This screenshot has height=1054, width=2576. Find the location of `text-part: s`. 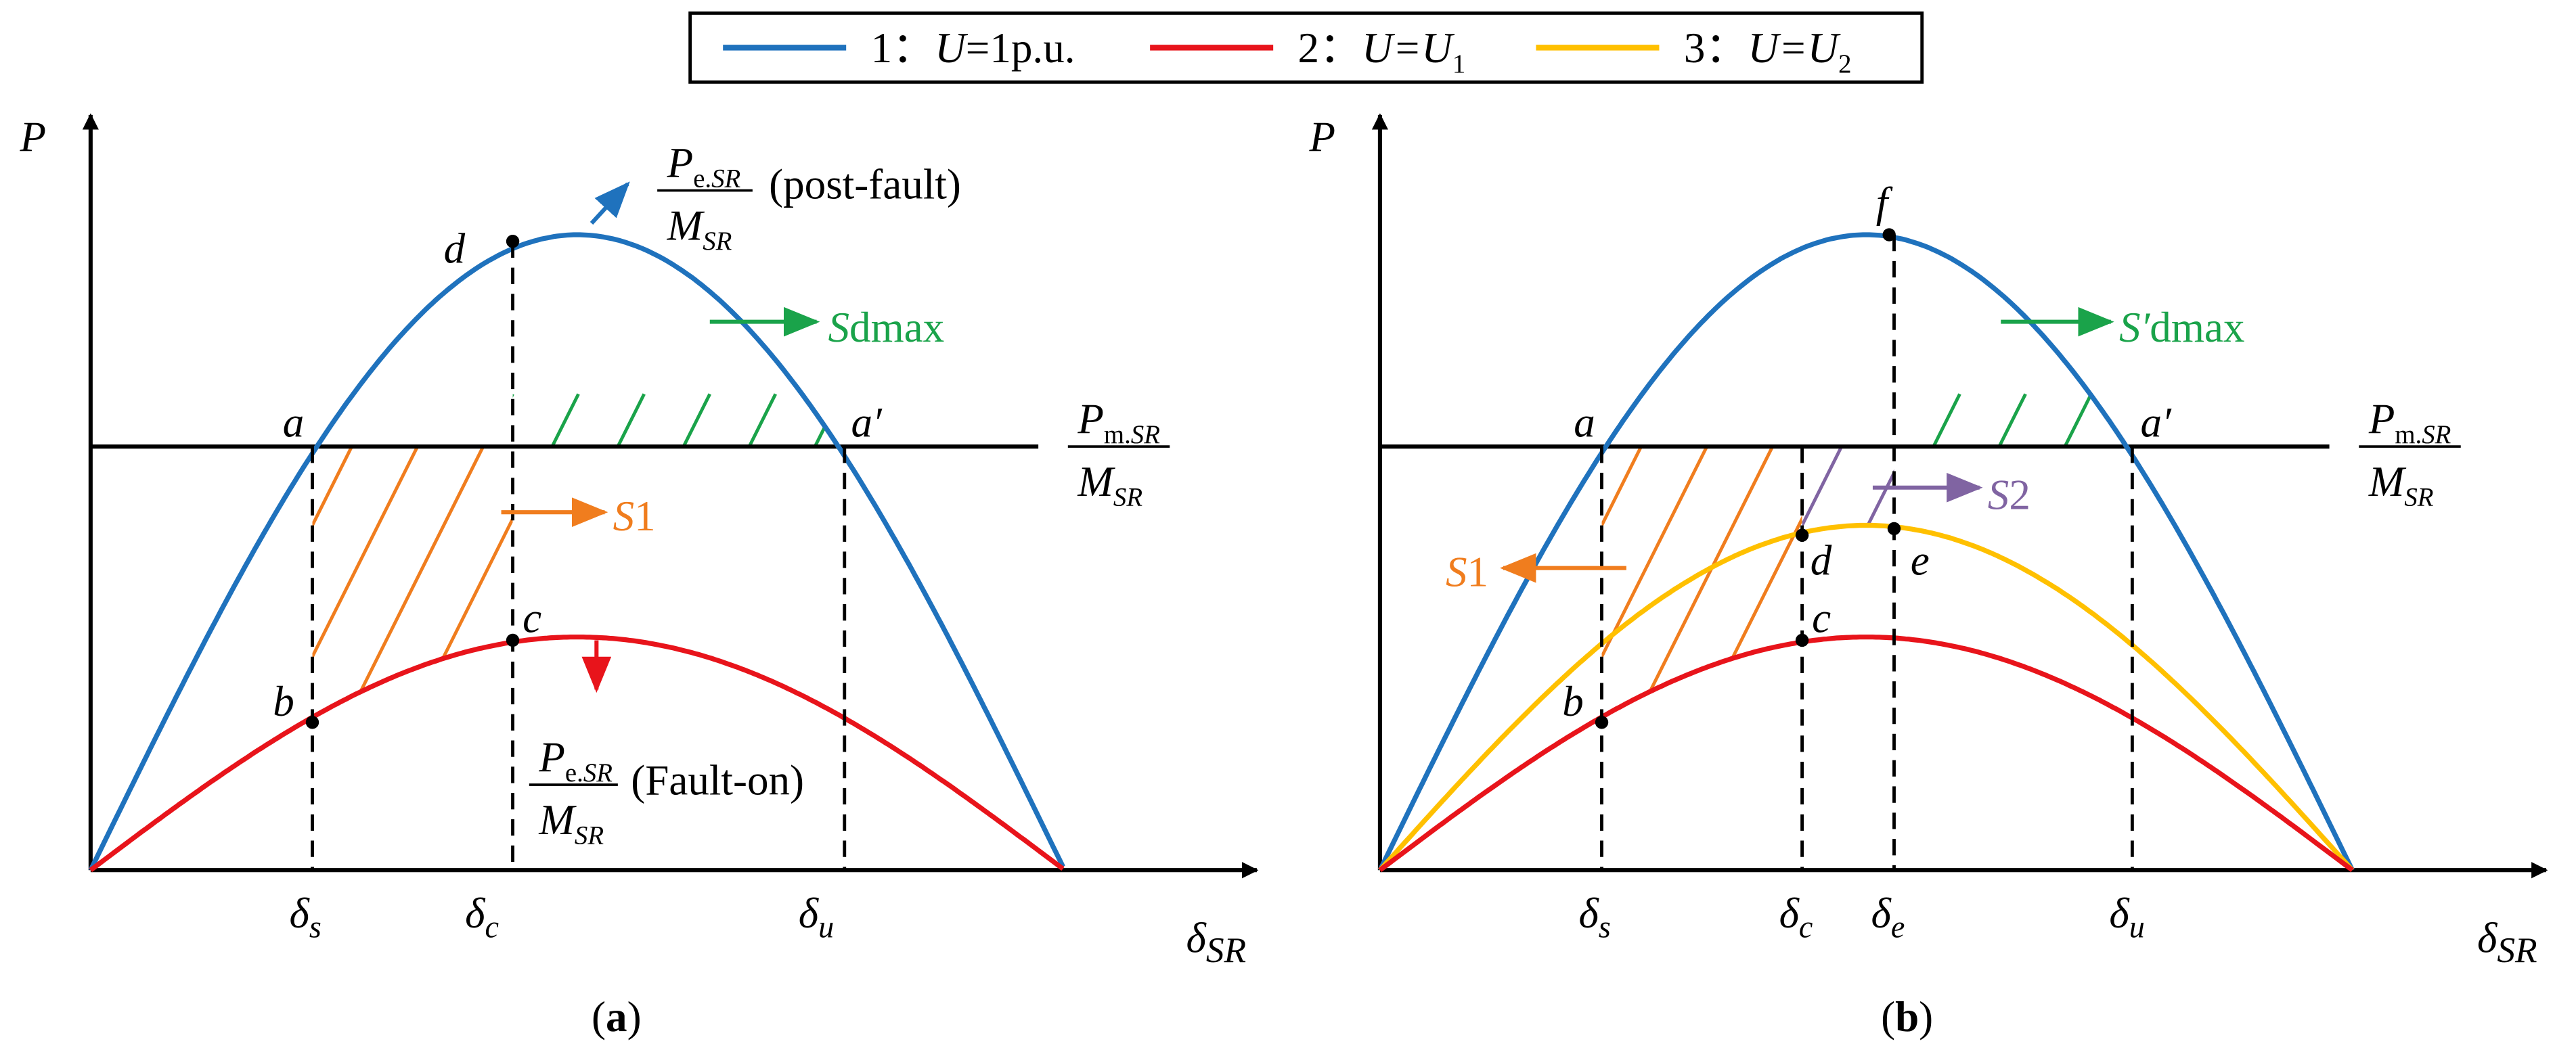

text-part: s is located at coordinates (1605, 927).